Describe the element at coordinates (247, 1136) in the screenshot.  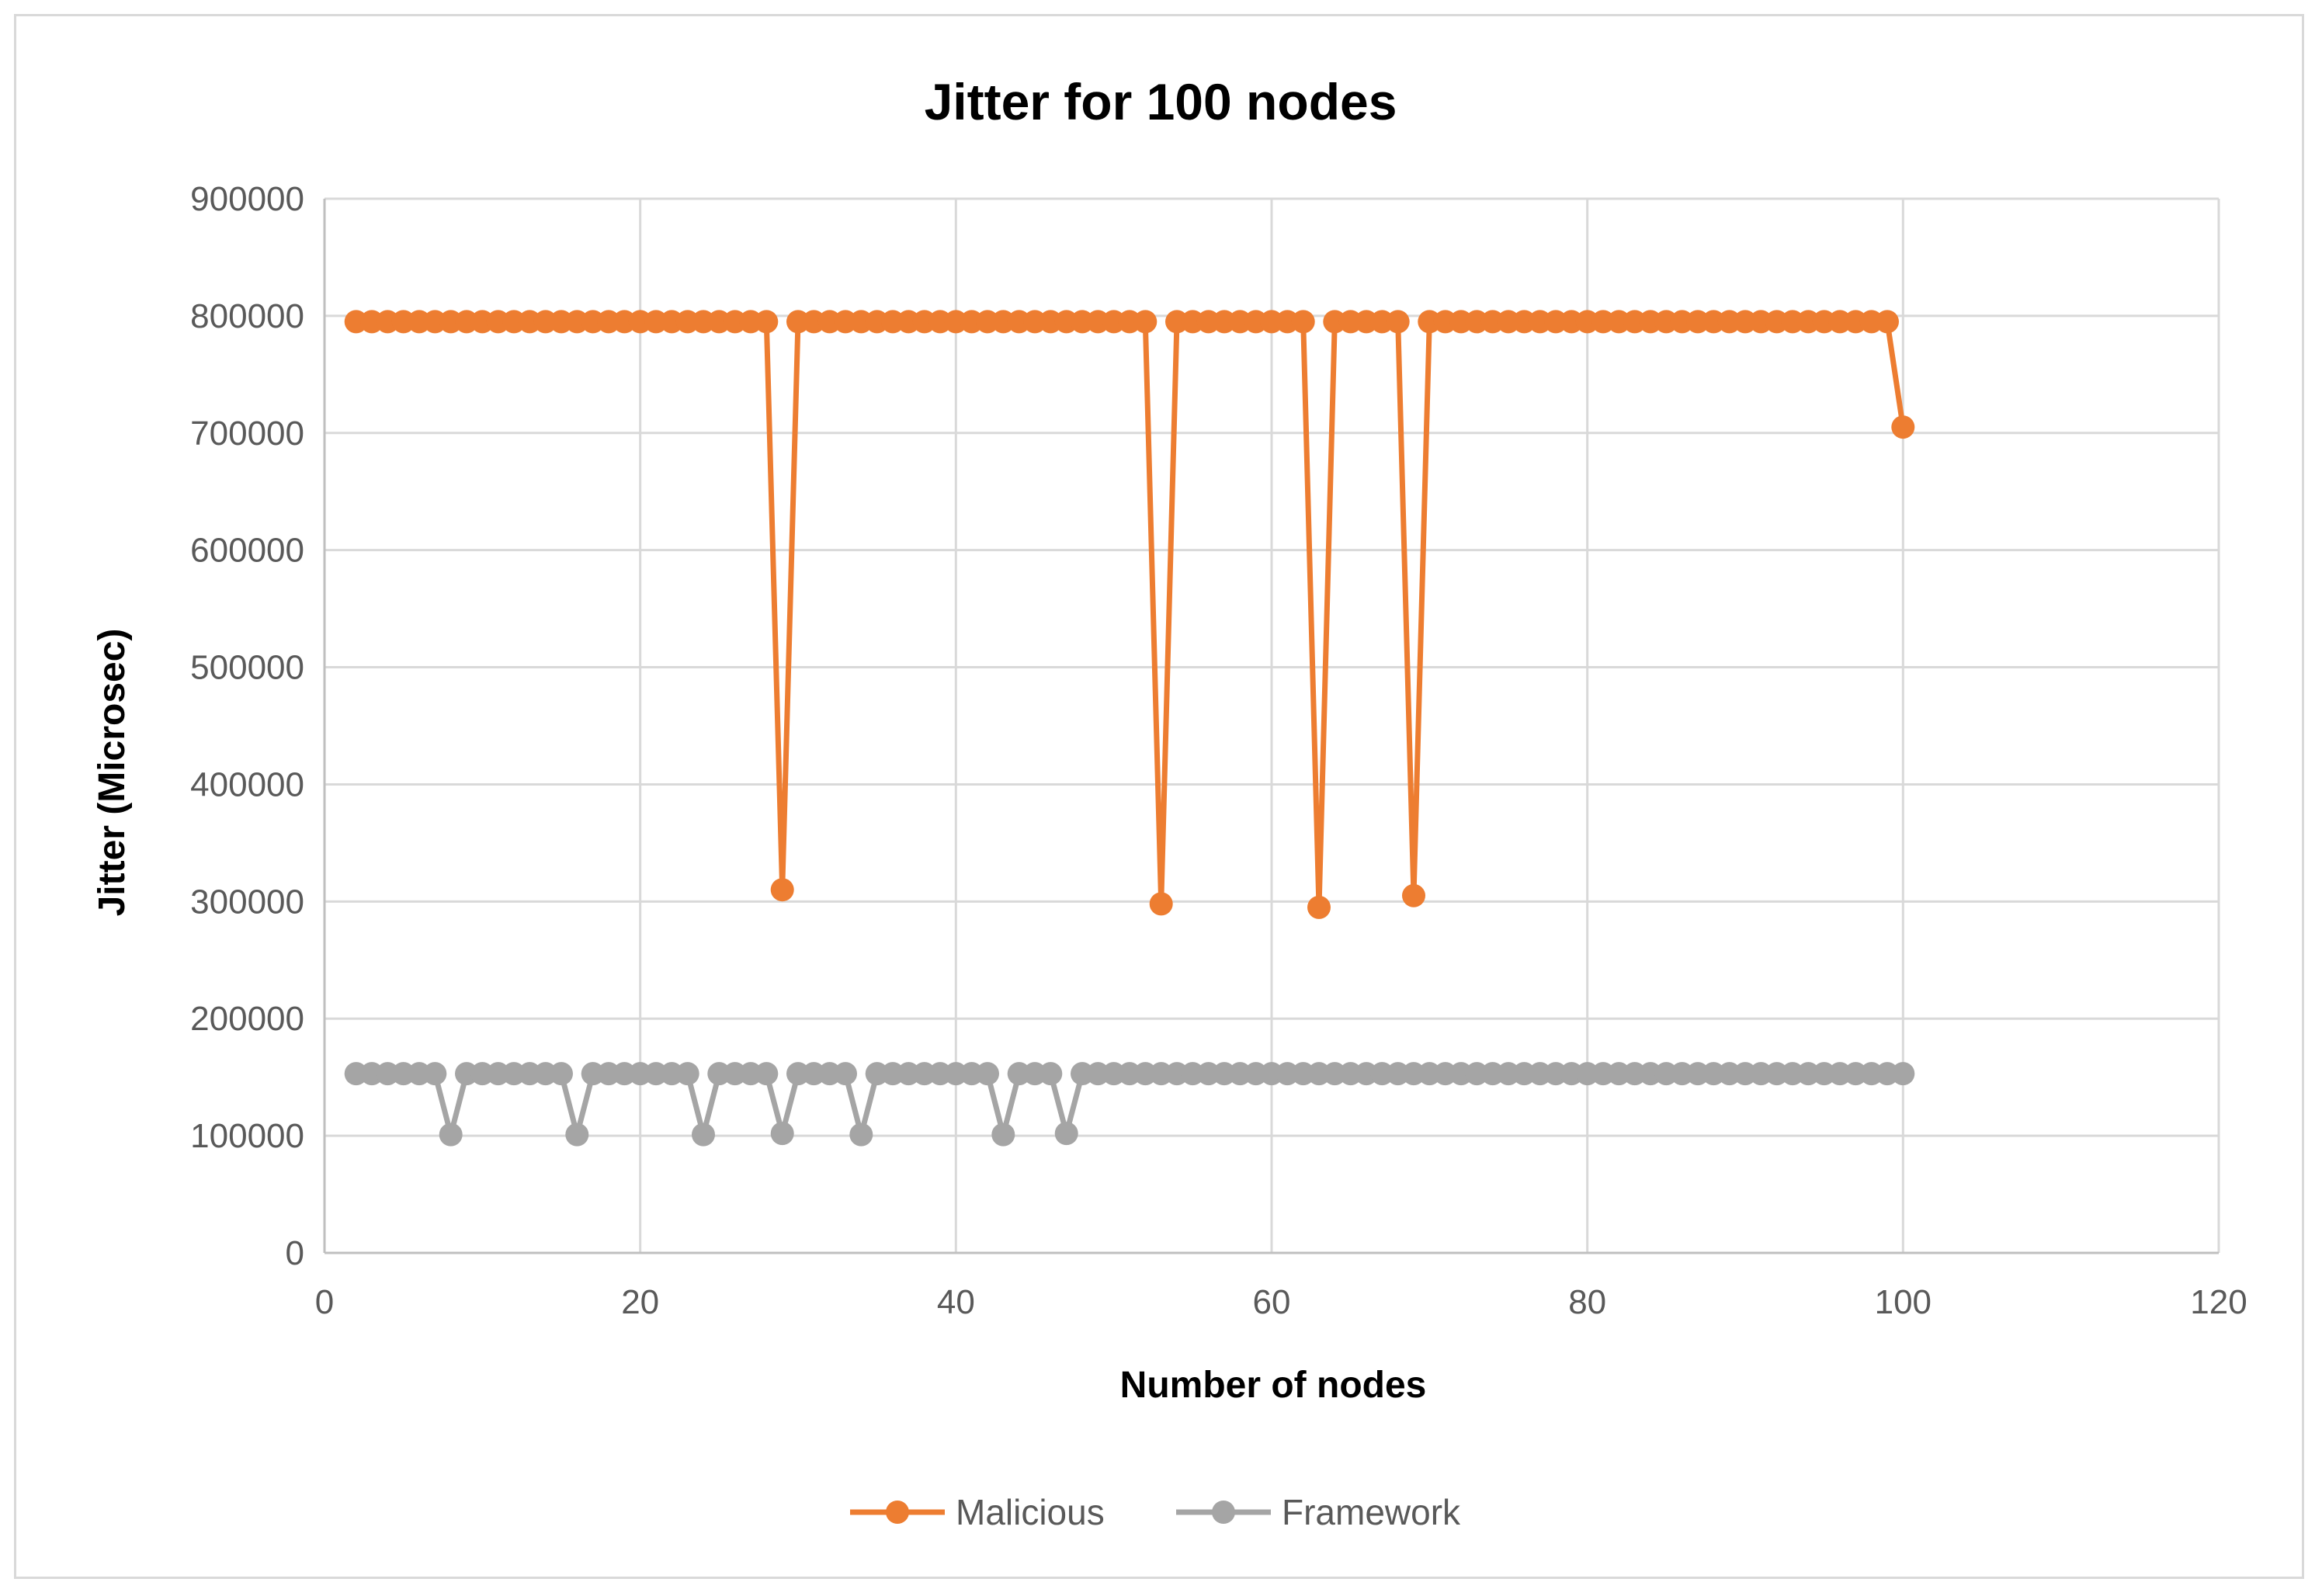
I see `y-tick-label: 100000` at that location.